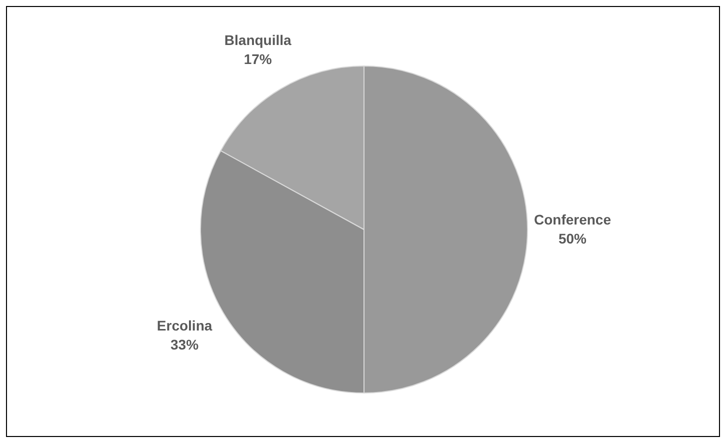 This screenshot has width=728, height=445. What do you see at coordinates (573, 238) in the screenshot?
I see `data-label: 50%` at bounding box center [573, 238].